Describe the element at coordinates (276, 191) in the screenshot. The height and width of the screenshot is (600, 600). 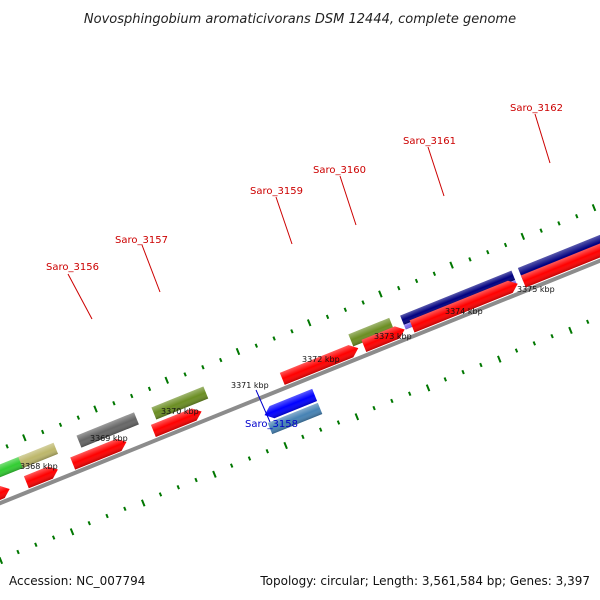
I see `gene-label-saro-3159: Saro_3159` at that location.